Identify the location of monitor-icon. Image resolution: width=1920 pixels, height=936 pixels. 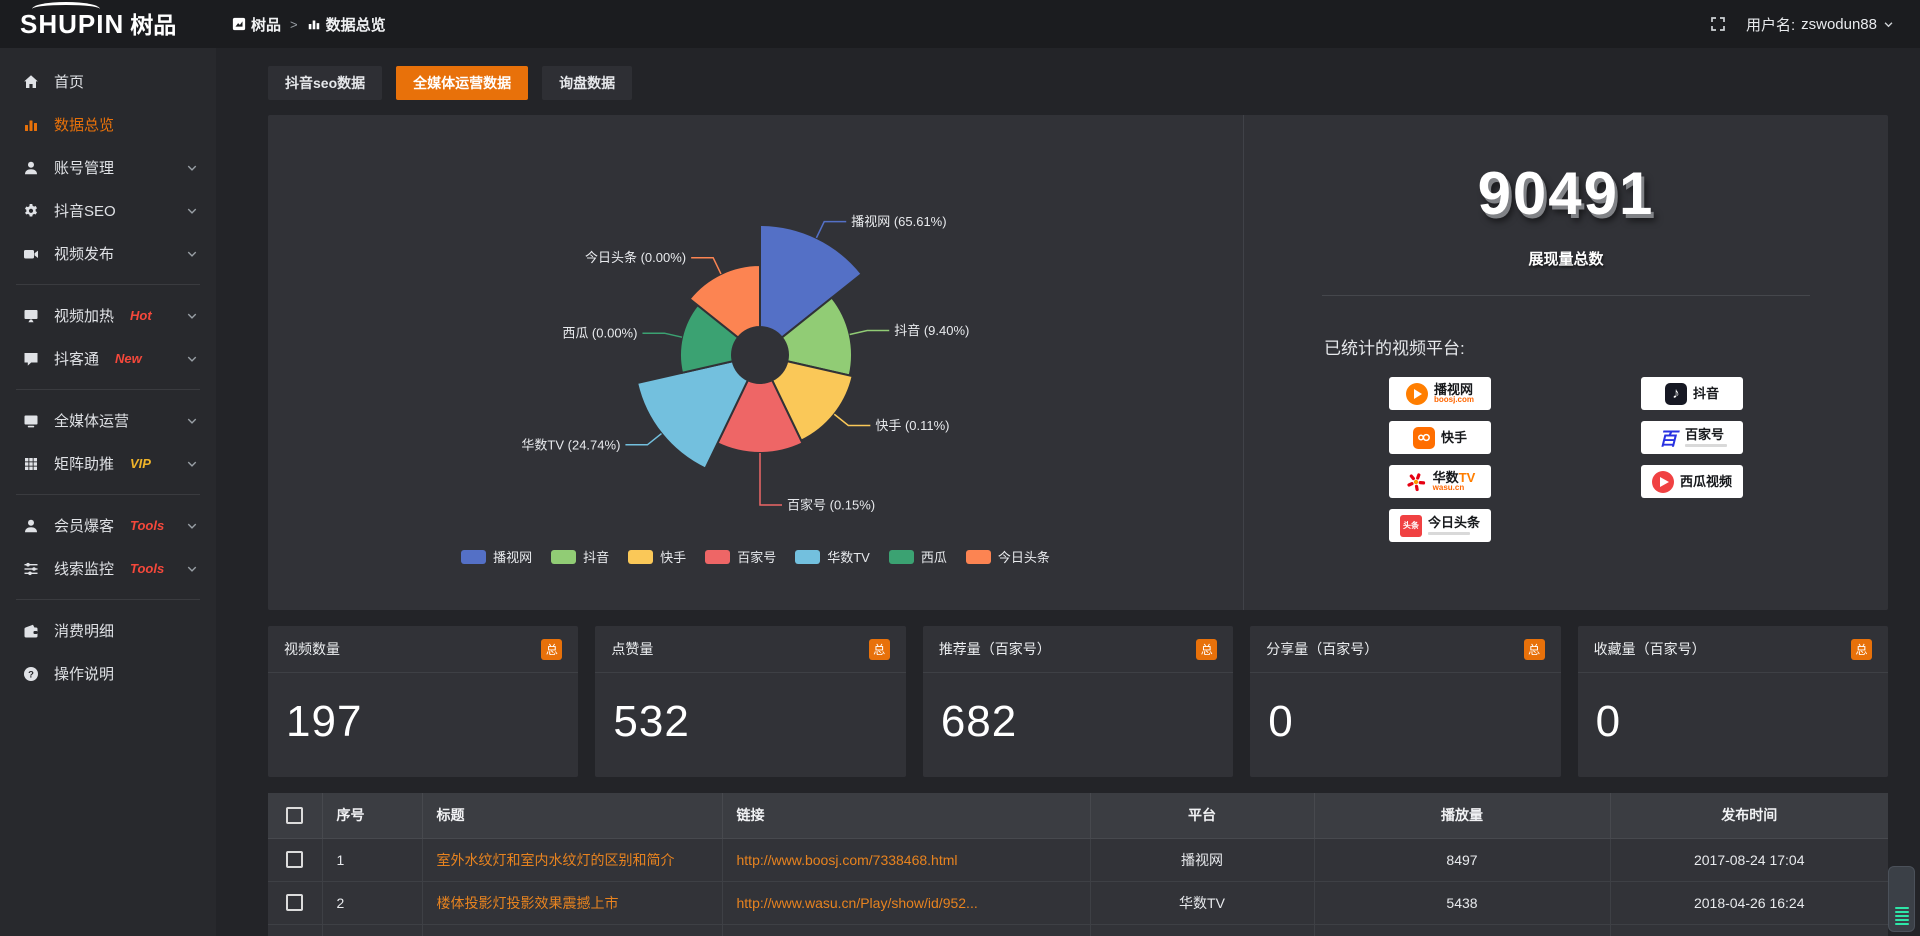
(32, 421).